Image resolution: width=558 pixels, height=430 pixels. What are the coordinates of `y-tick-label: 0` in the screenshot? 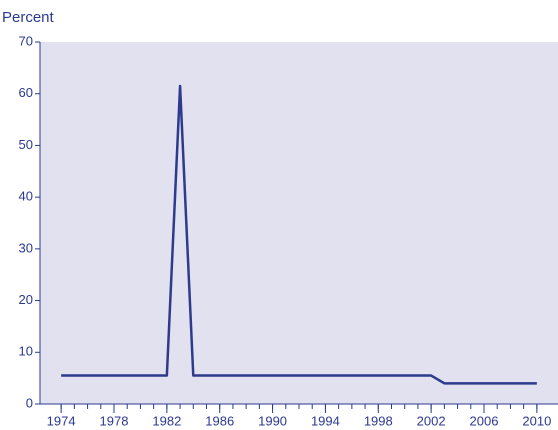 It's located at (29, 402).